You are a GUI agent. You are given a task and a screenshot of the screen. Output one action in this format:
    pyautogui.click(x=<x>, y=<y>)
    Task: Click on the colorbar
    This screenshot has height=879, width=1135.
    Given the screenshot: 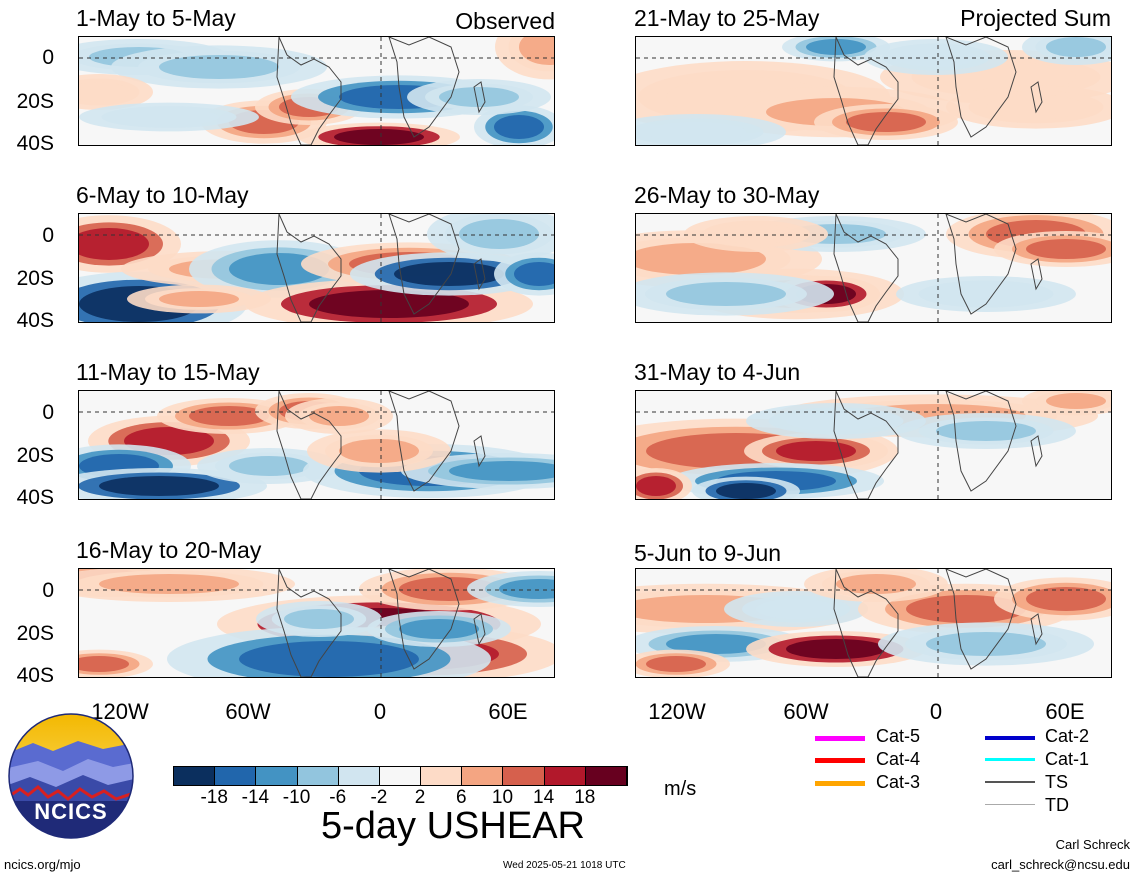 What is the action you would take?
    pyautogui.click(x=400, y=776)
    